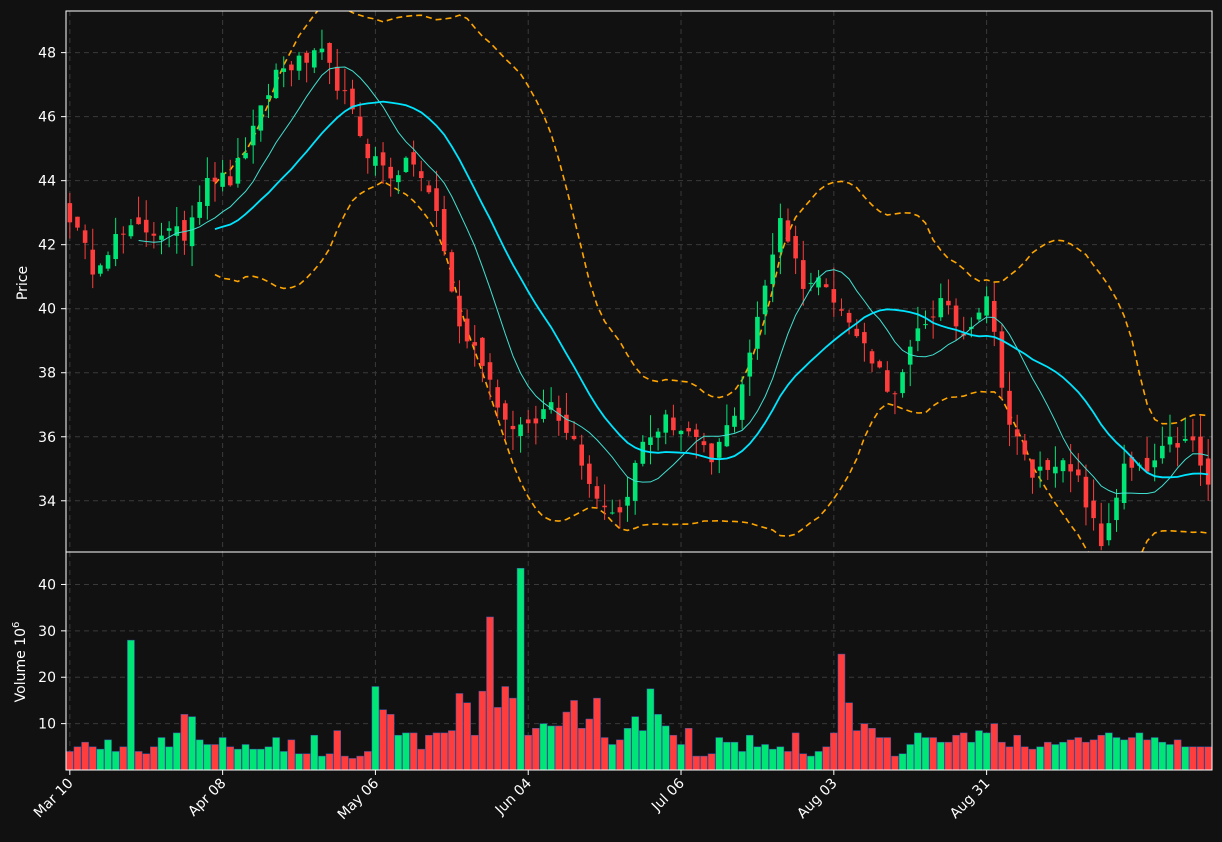 This screenshot has width=1222, height=842. I want to click on price-tick-label: 48, so click(47, 54).